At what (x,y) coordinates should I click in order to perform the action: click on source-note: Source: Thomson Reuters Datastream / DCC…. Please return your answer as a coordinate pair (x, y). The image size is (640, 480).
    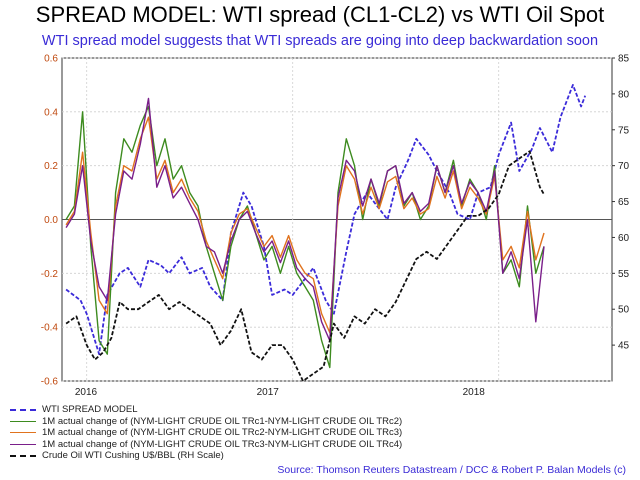
    Looking at the image, I should click on (451, 470).